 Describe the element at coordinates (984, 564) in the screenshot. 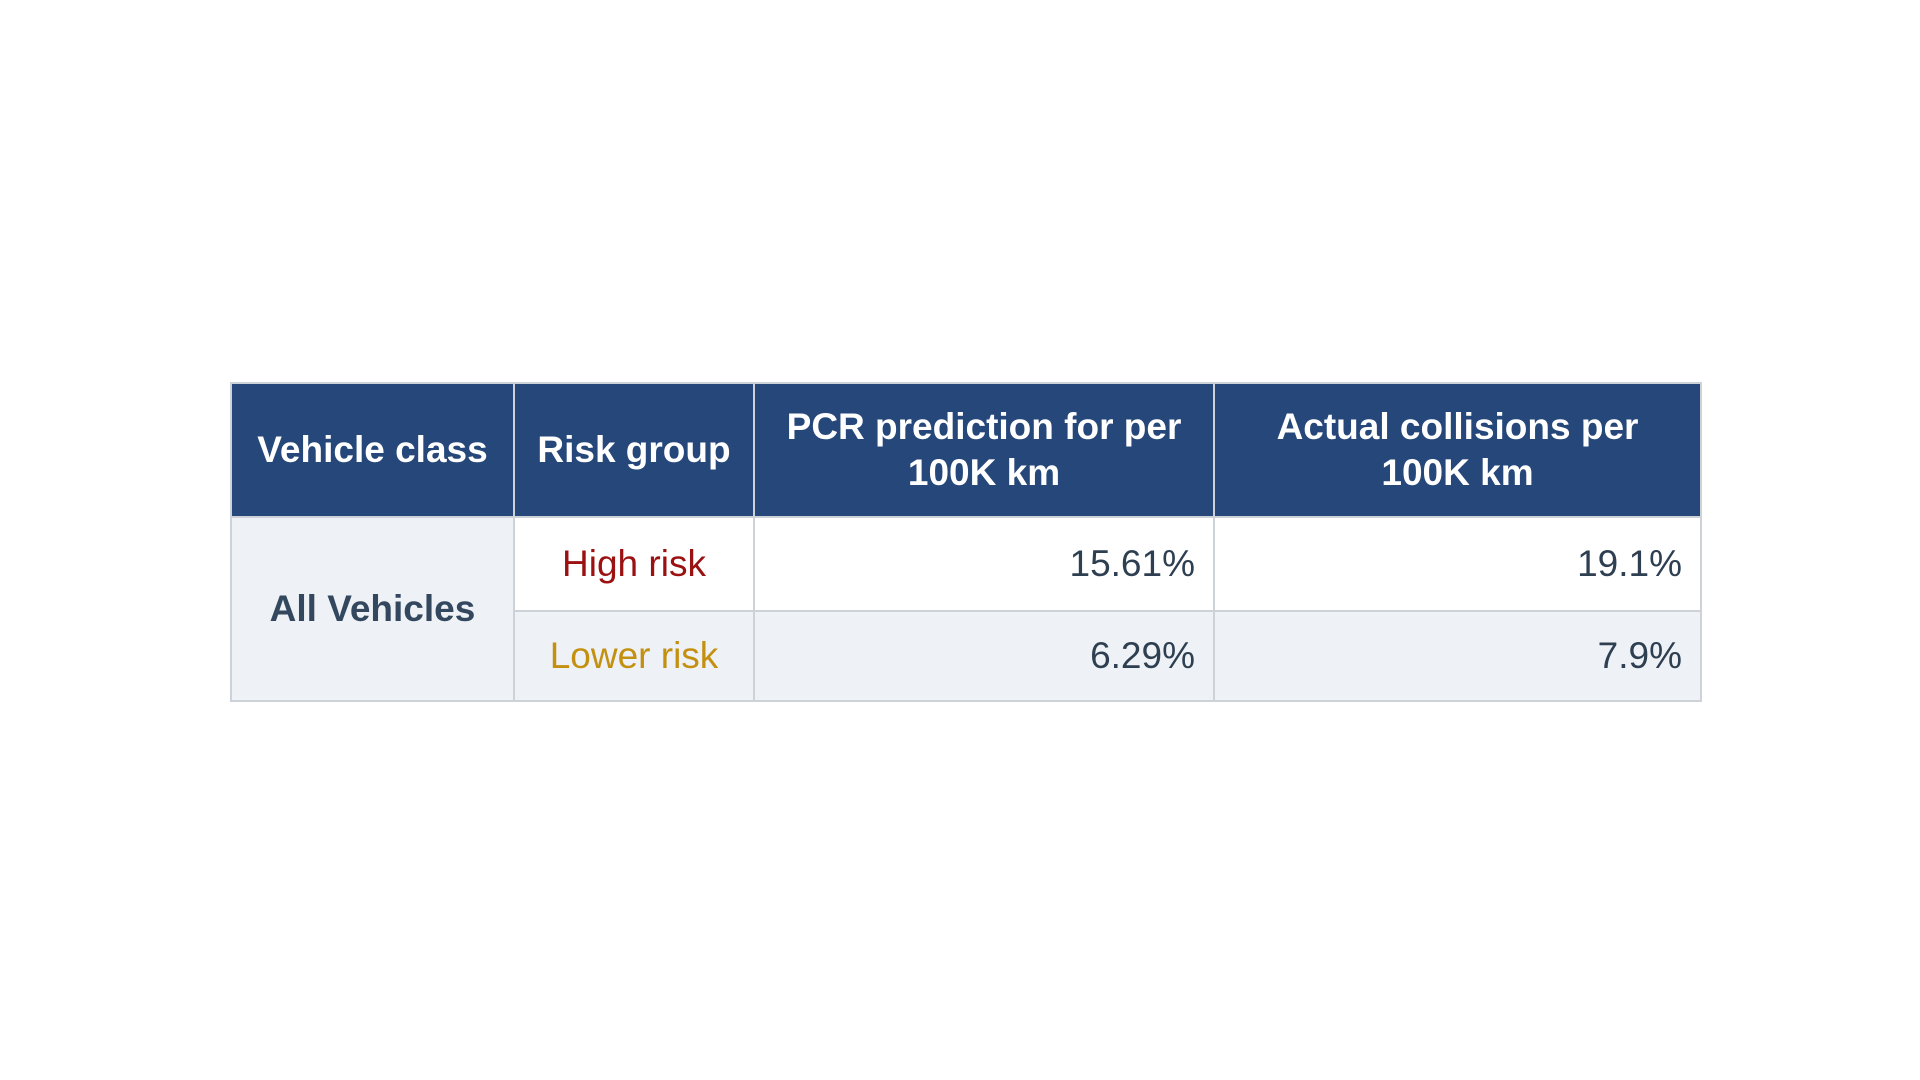

I see `pcr-prediction-high: 15.61%` at that location.